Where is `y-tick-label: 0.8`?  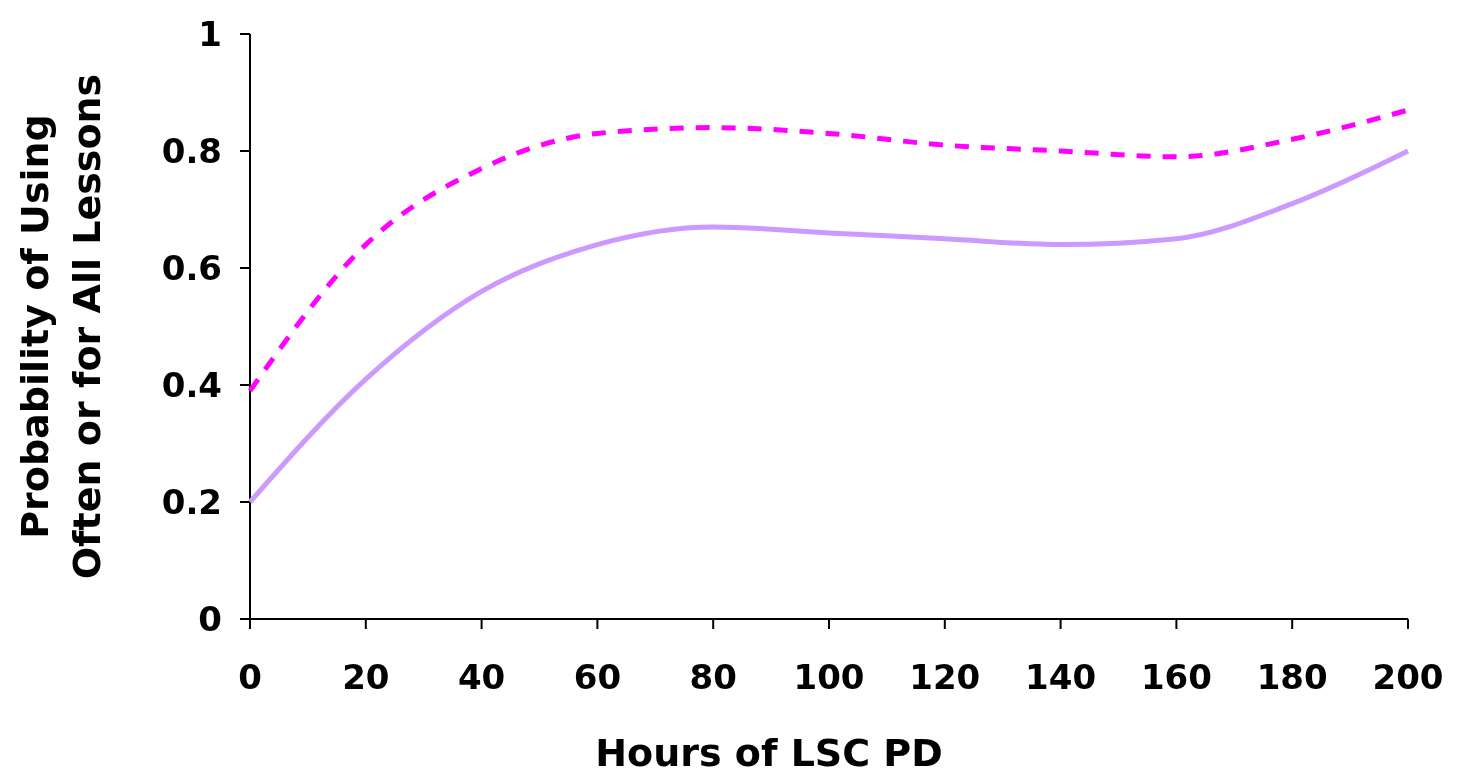
y-tick-label: 0.8 is located at coordinates (191, 150).